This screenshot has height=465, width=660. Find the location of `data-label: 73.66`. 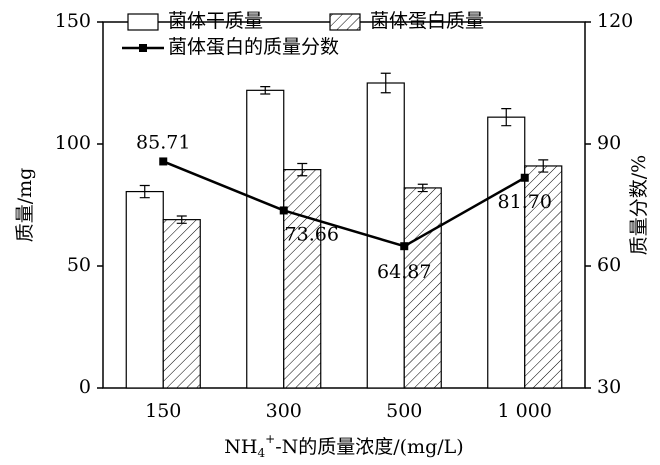

data-label: 73.66 is located at coordinates (312, 234).